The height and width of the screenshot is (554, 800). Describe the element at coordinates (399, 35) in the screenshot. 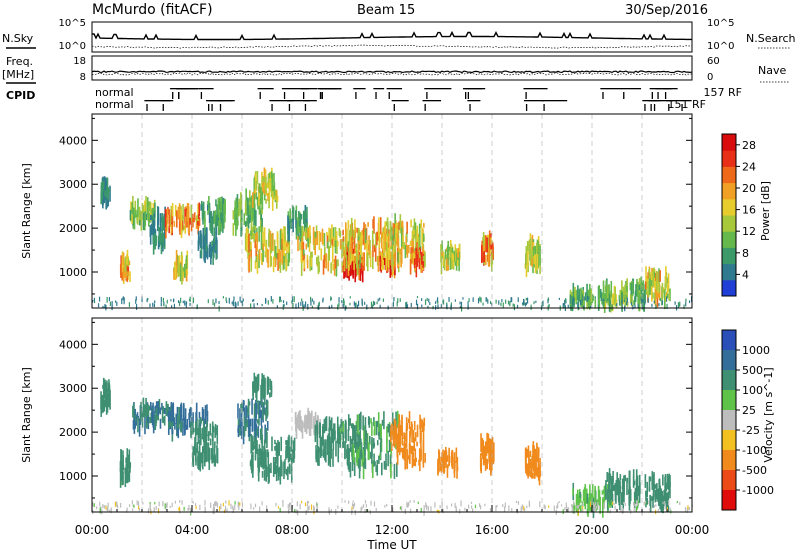

I see `noise-strip: N.Sky 10^5 10^0 10^5 10^0 N.Search` at that location.